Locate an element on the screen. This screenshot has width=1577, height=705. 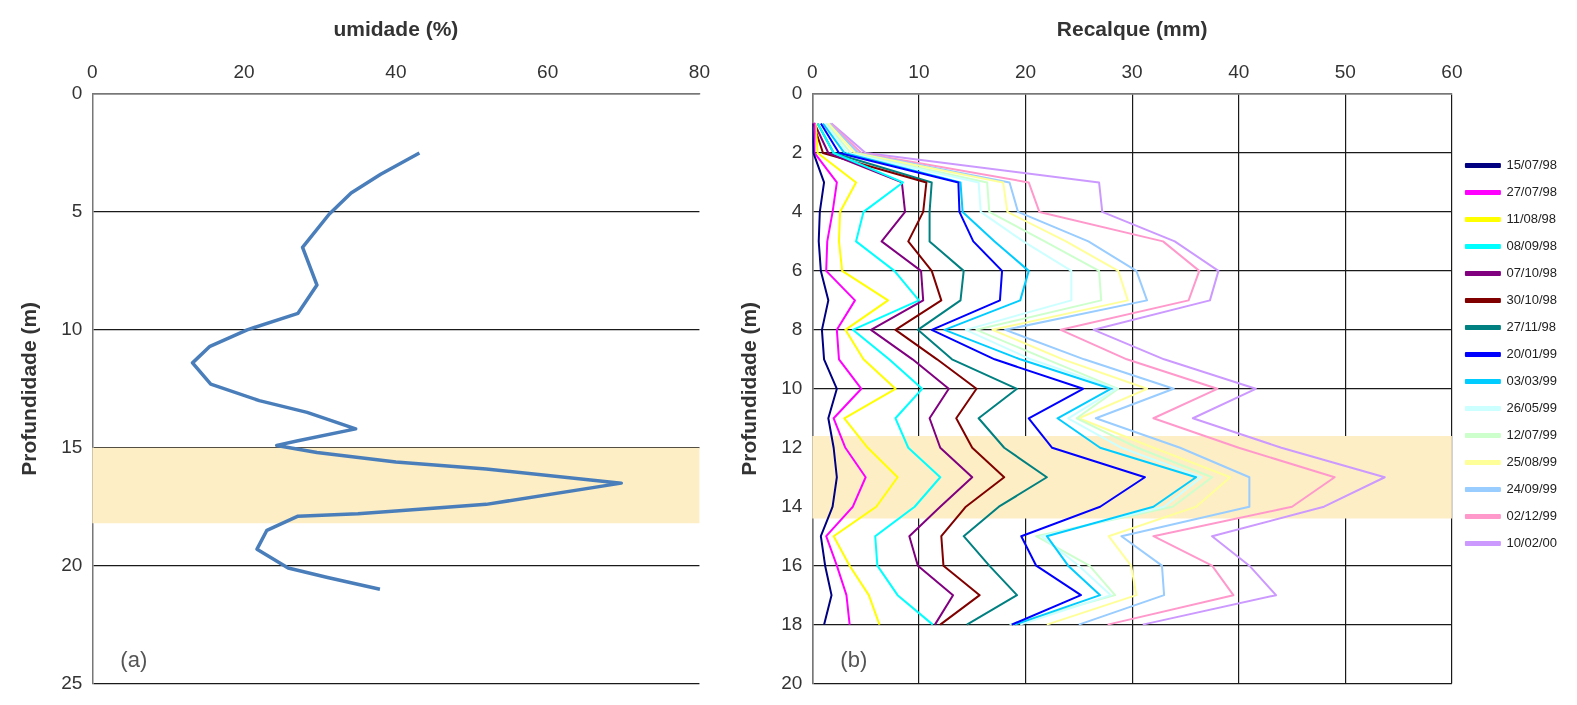
x-axis-title: Recalque (mm) is located at coordinates (1132, 29).